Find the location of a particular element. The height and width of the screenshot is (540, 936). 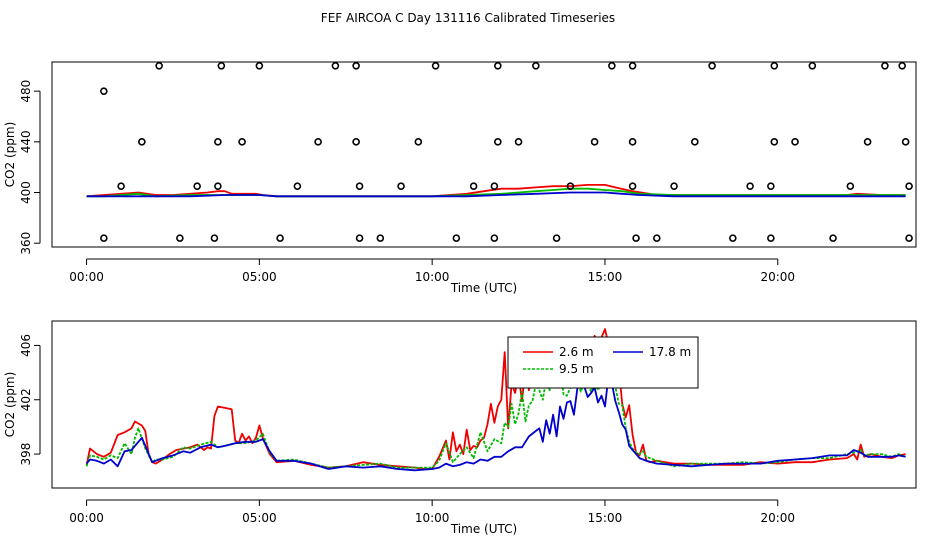

top-x-axis-label: Time (UTC) is located at coordinates (483, 288).